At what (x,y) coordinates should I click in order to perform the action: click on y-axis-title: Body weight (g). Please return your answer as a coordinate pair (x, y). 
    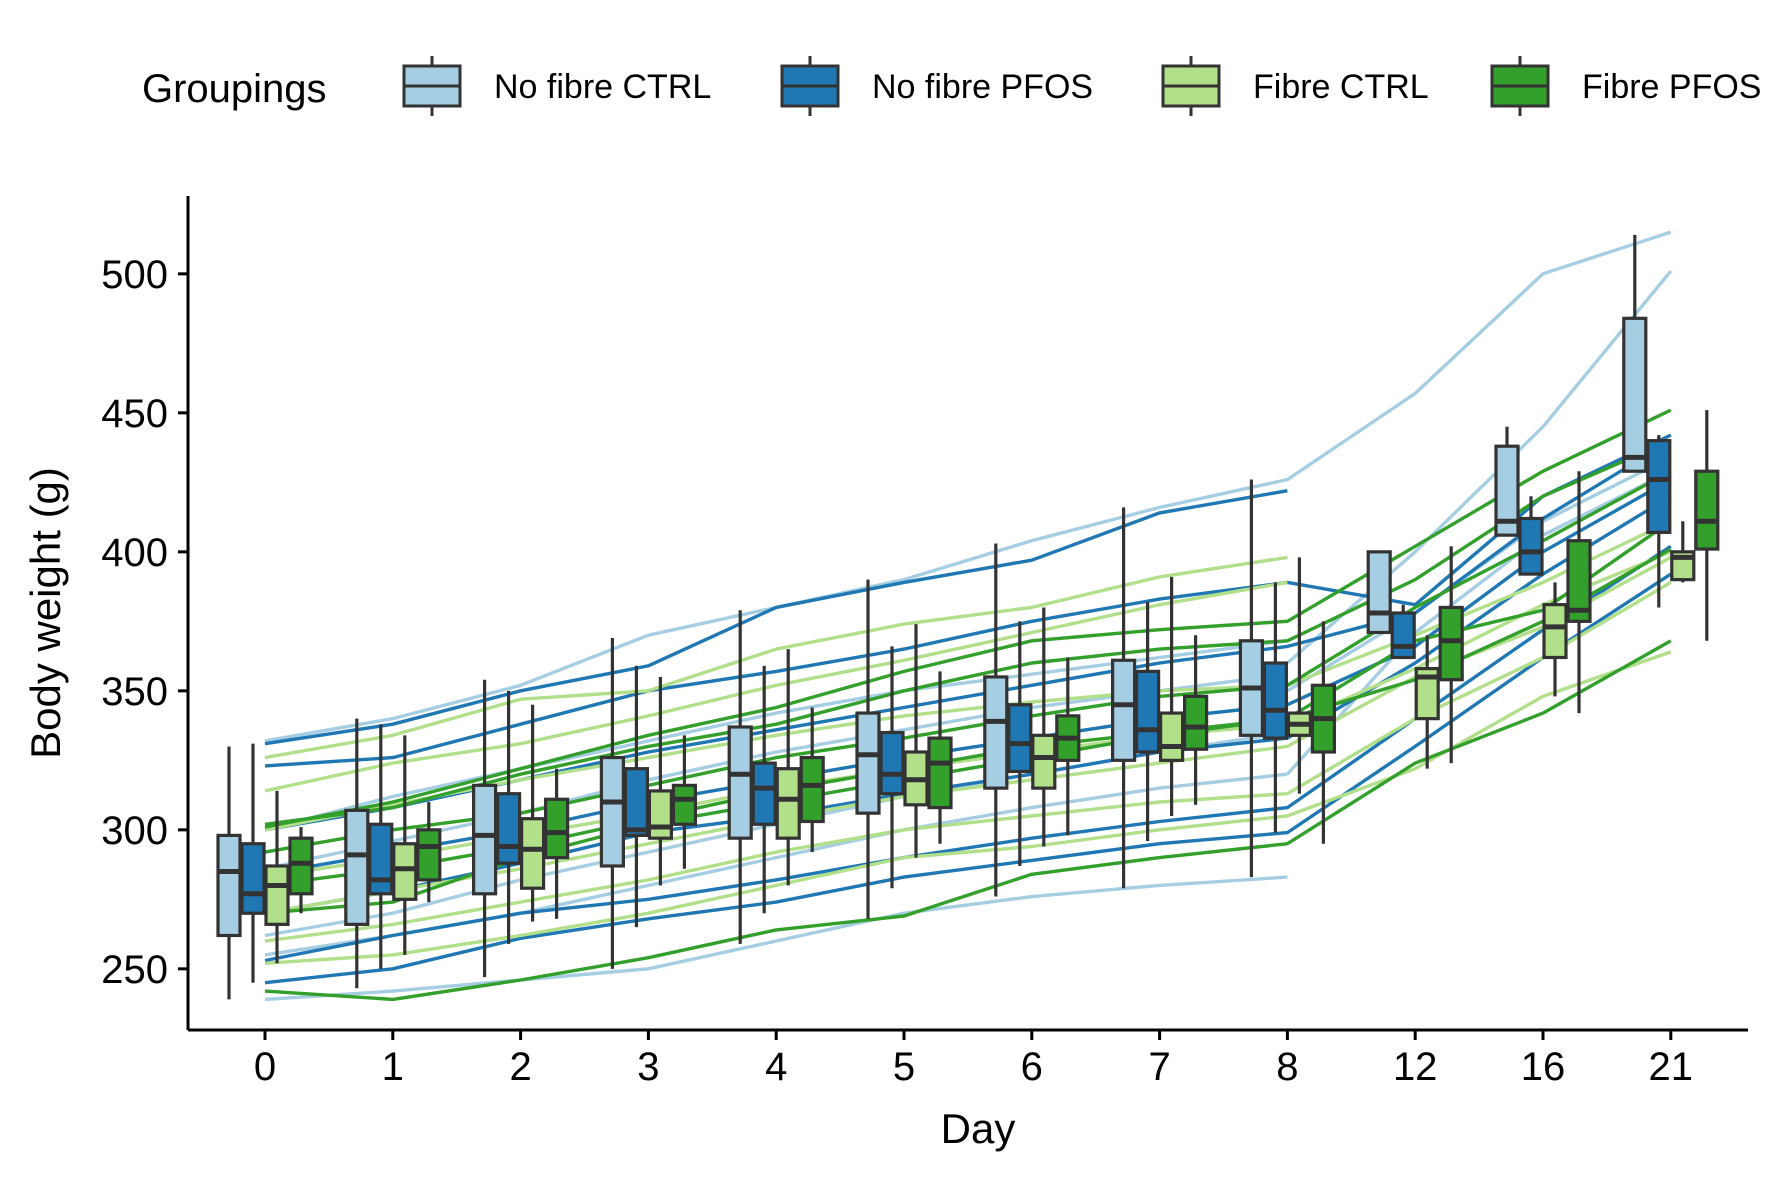
    Looking at the image, I should click on (45, 613).